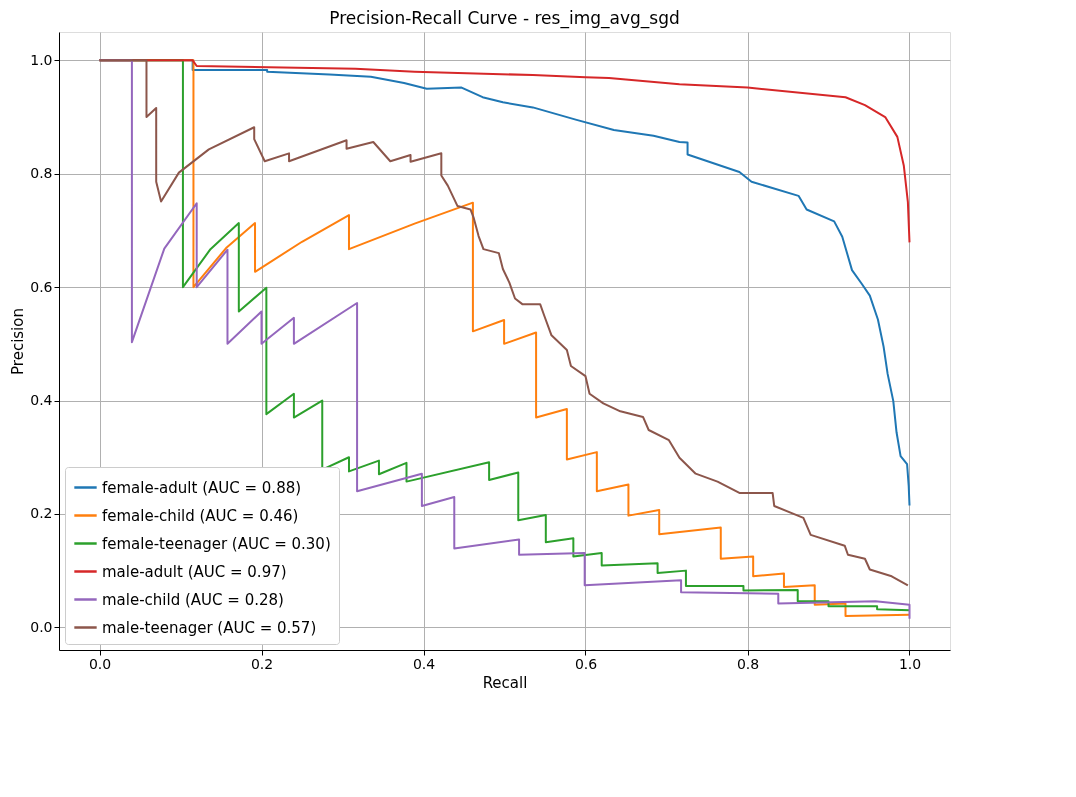 The width and height of the screenshot is (1076, 797). I want to click on y-axis-title: Precision, so click(18, 341).